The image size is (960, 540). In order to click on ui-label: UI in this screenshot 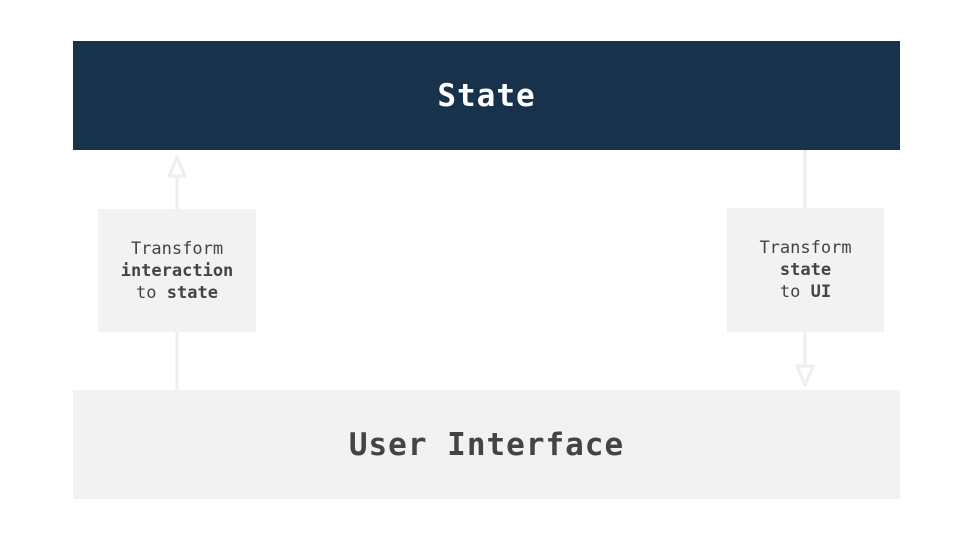, I will do `click(821, 292)`.